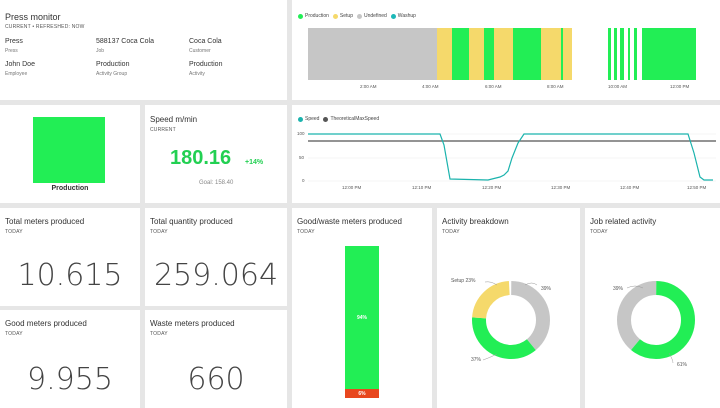 The width and height of the screenshot is (720, 408). What do you see at coordinates (502, 54) in the screenshot?
I see `timeline-chart` at bounding box center [502, 54].